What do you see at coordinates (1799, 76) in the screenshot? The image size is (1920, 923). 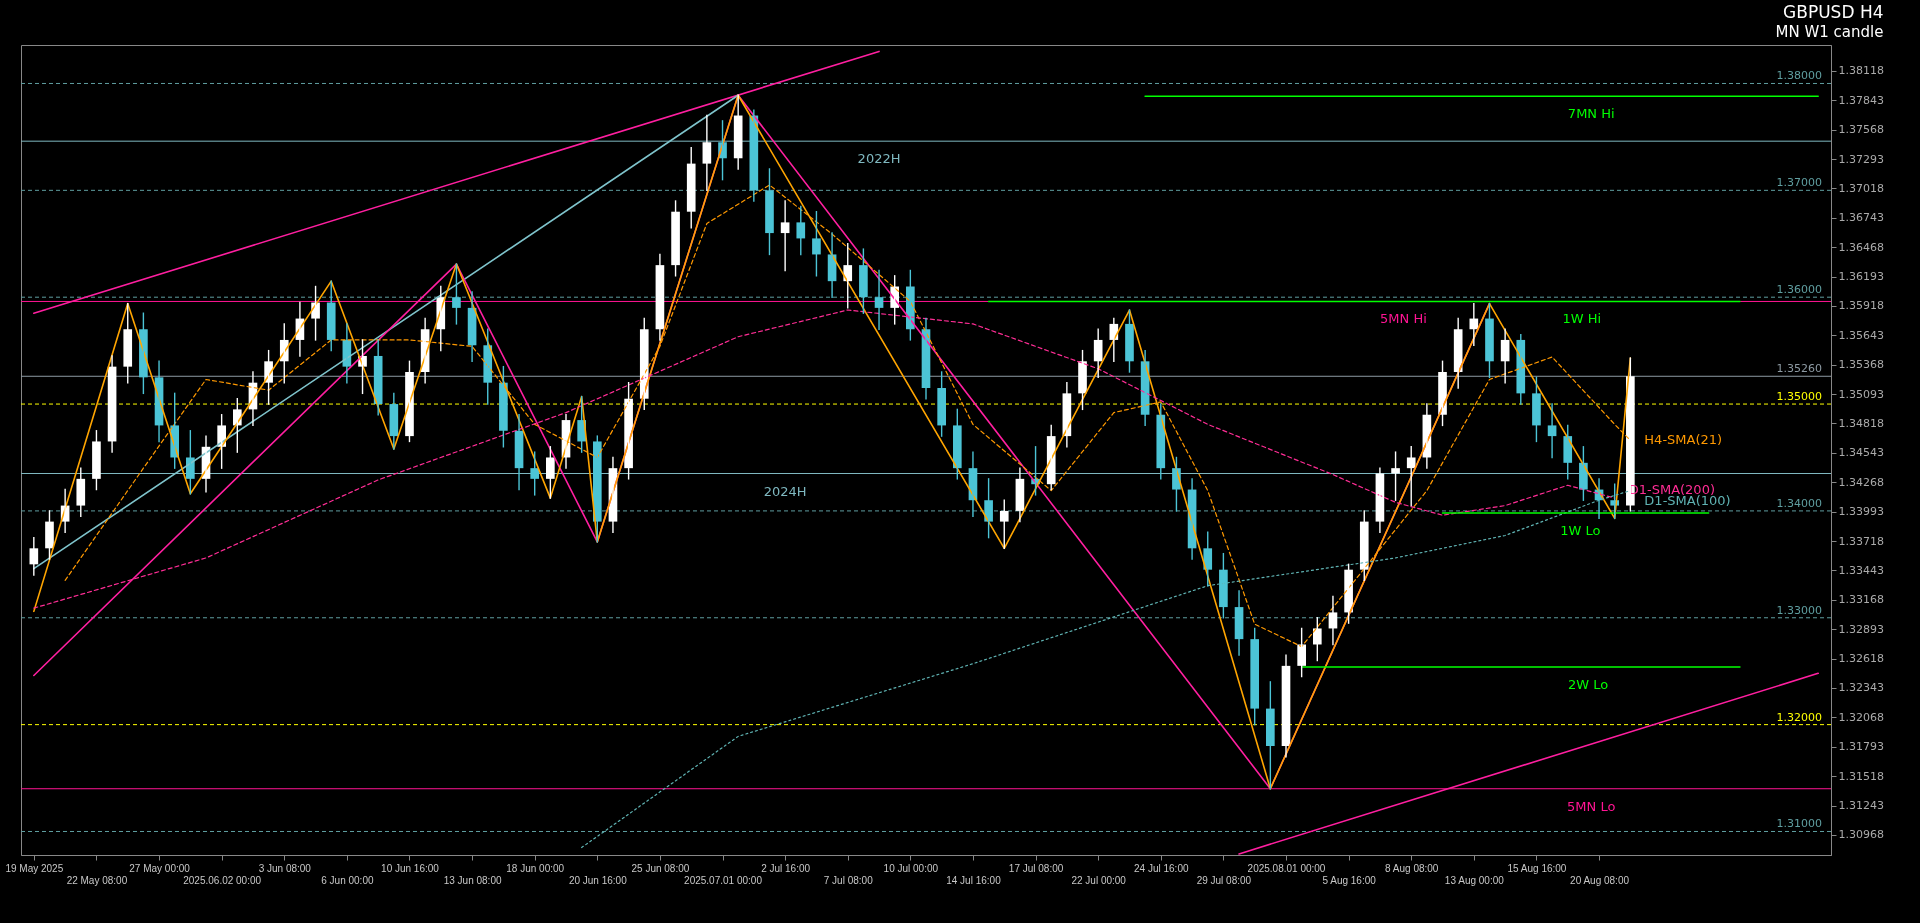 I see `ref-line-label: 1.38000` at bounding box center [1799, 76].